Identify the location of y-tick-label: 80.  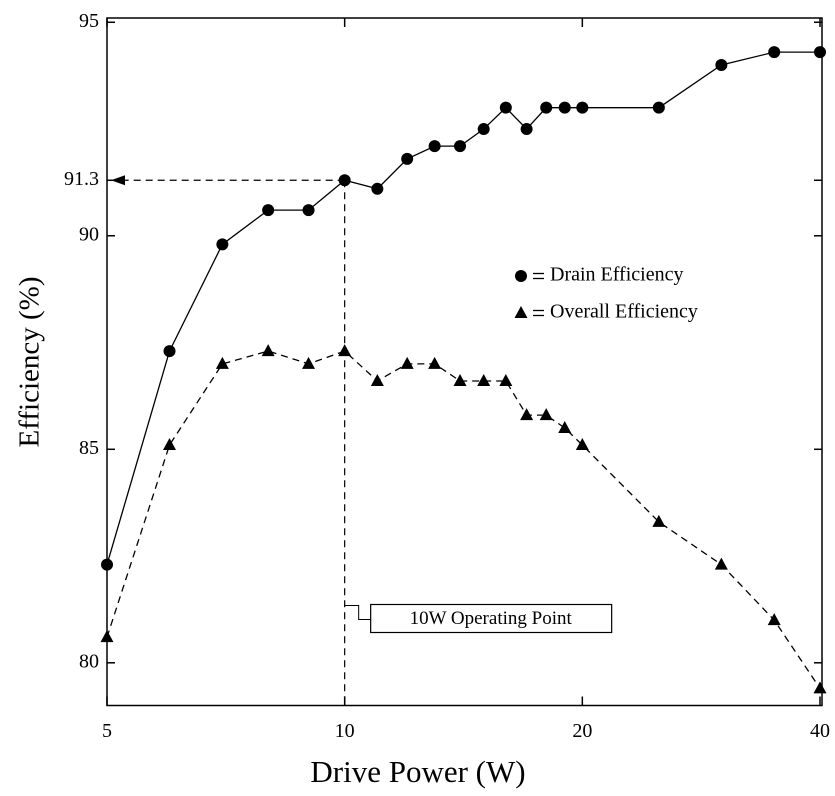
(89, 661).